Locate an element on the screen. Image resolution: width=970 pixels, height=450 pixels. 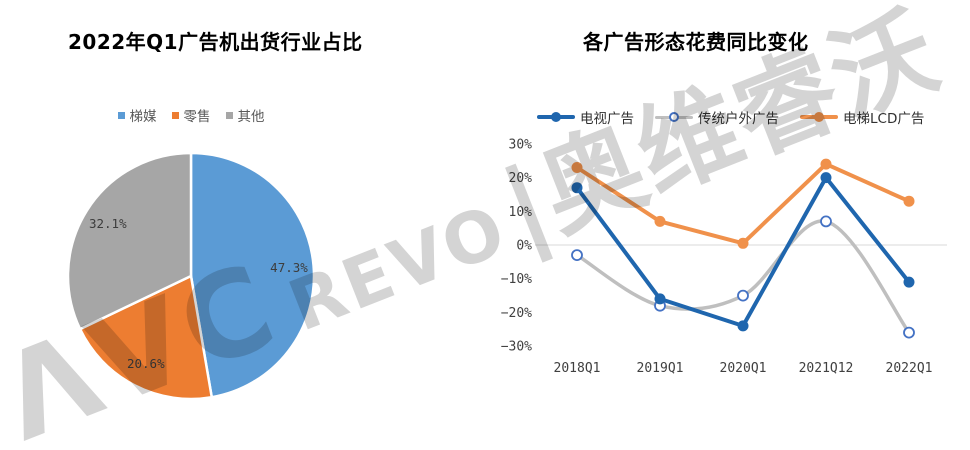
y-tick-label: −10% is located at coordinates (516, 279).